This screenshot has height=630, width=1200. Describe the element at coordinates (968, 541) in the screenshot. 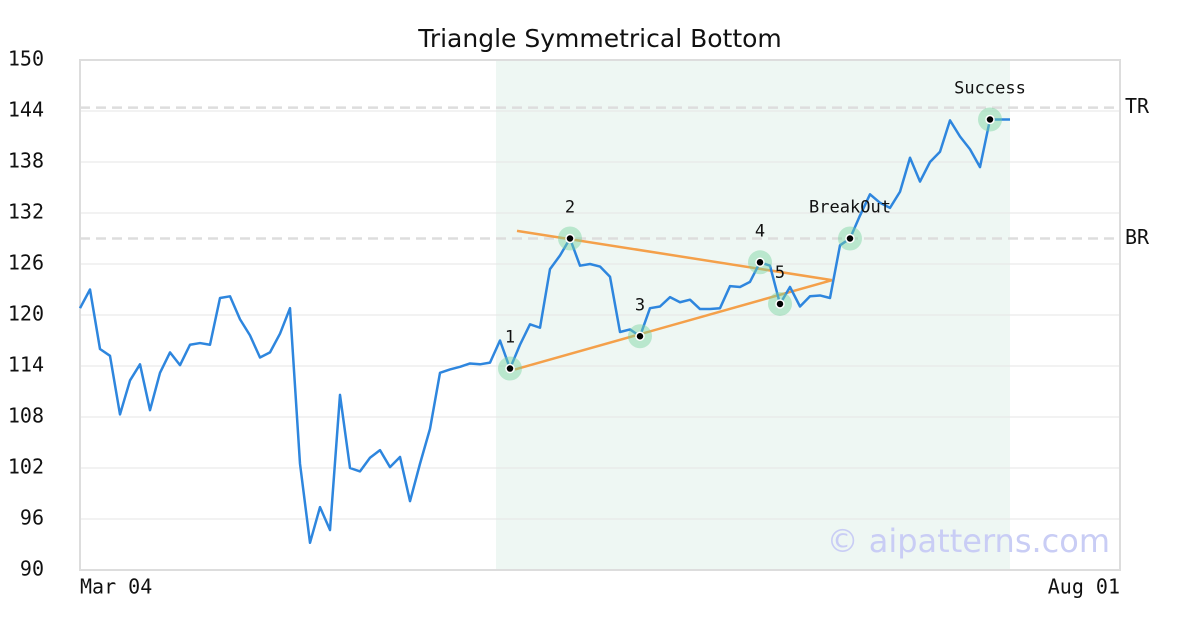

I see `watermark: © aipatterns.com` at that location.